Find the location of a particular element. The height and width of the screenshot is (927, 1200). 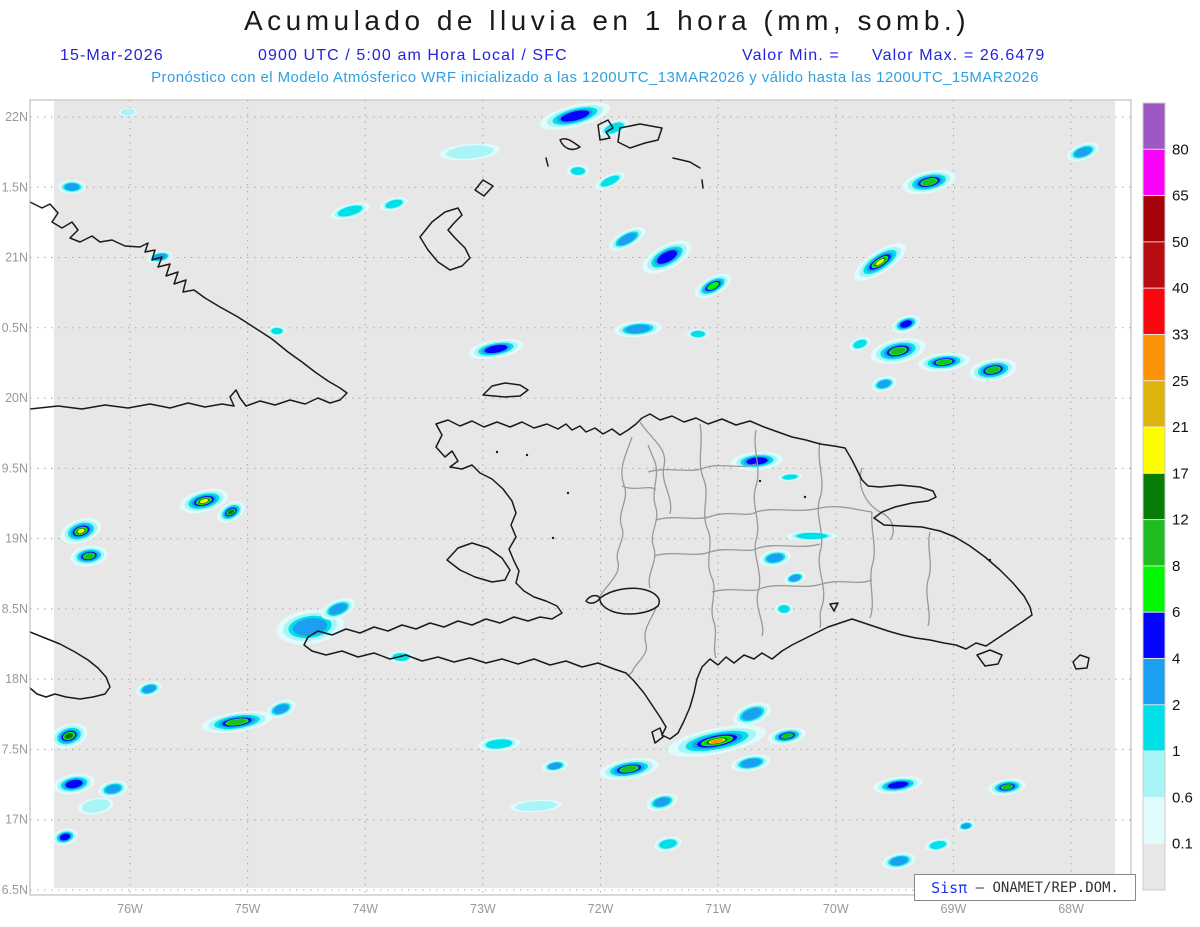

colorbar-tick-label: 17 is located at coordinates (1180, 473).